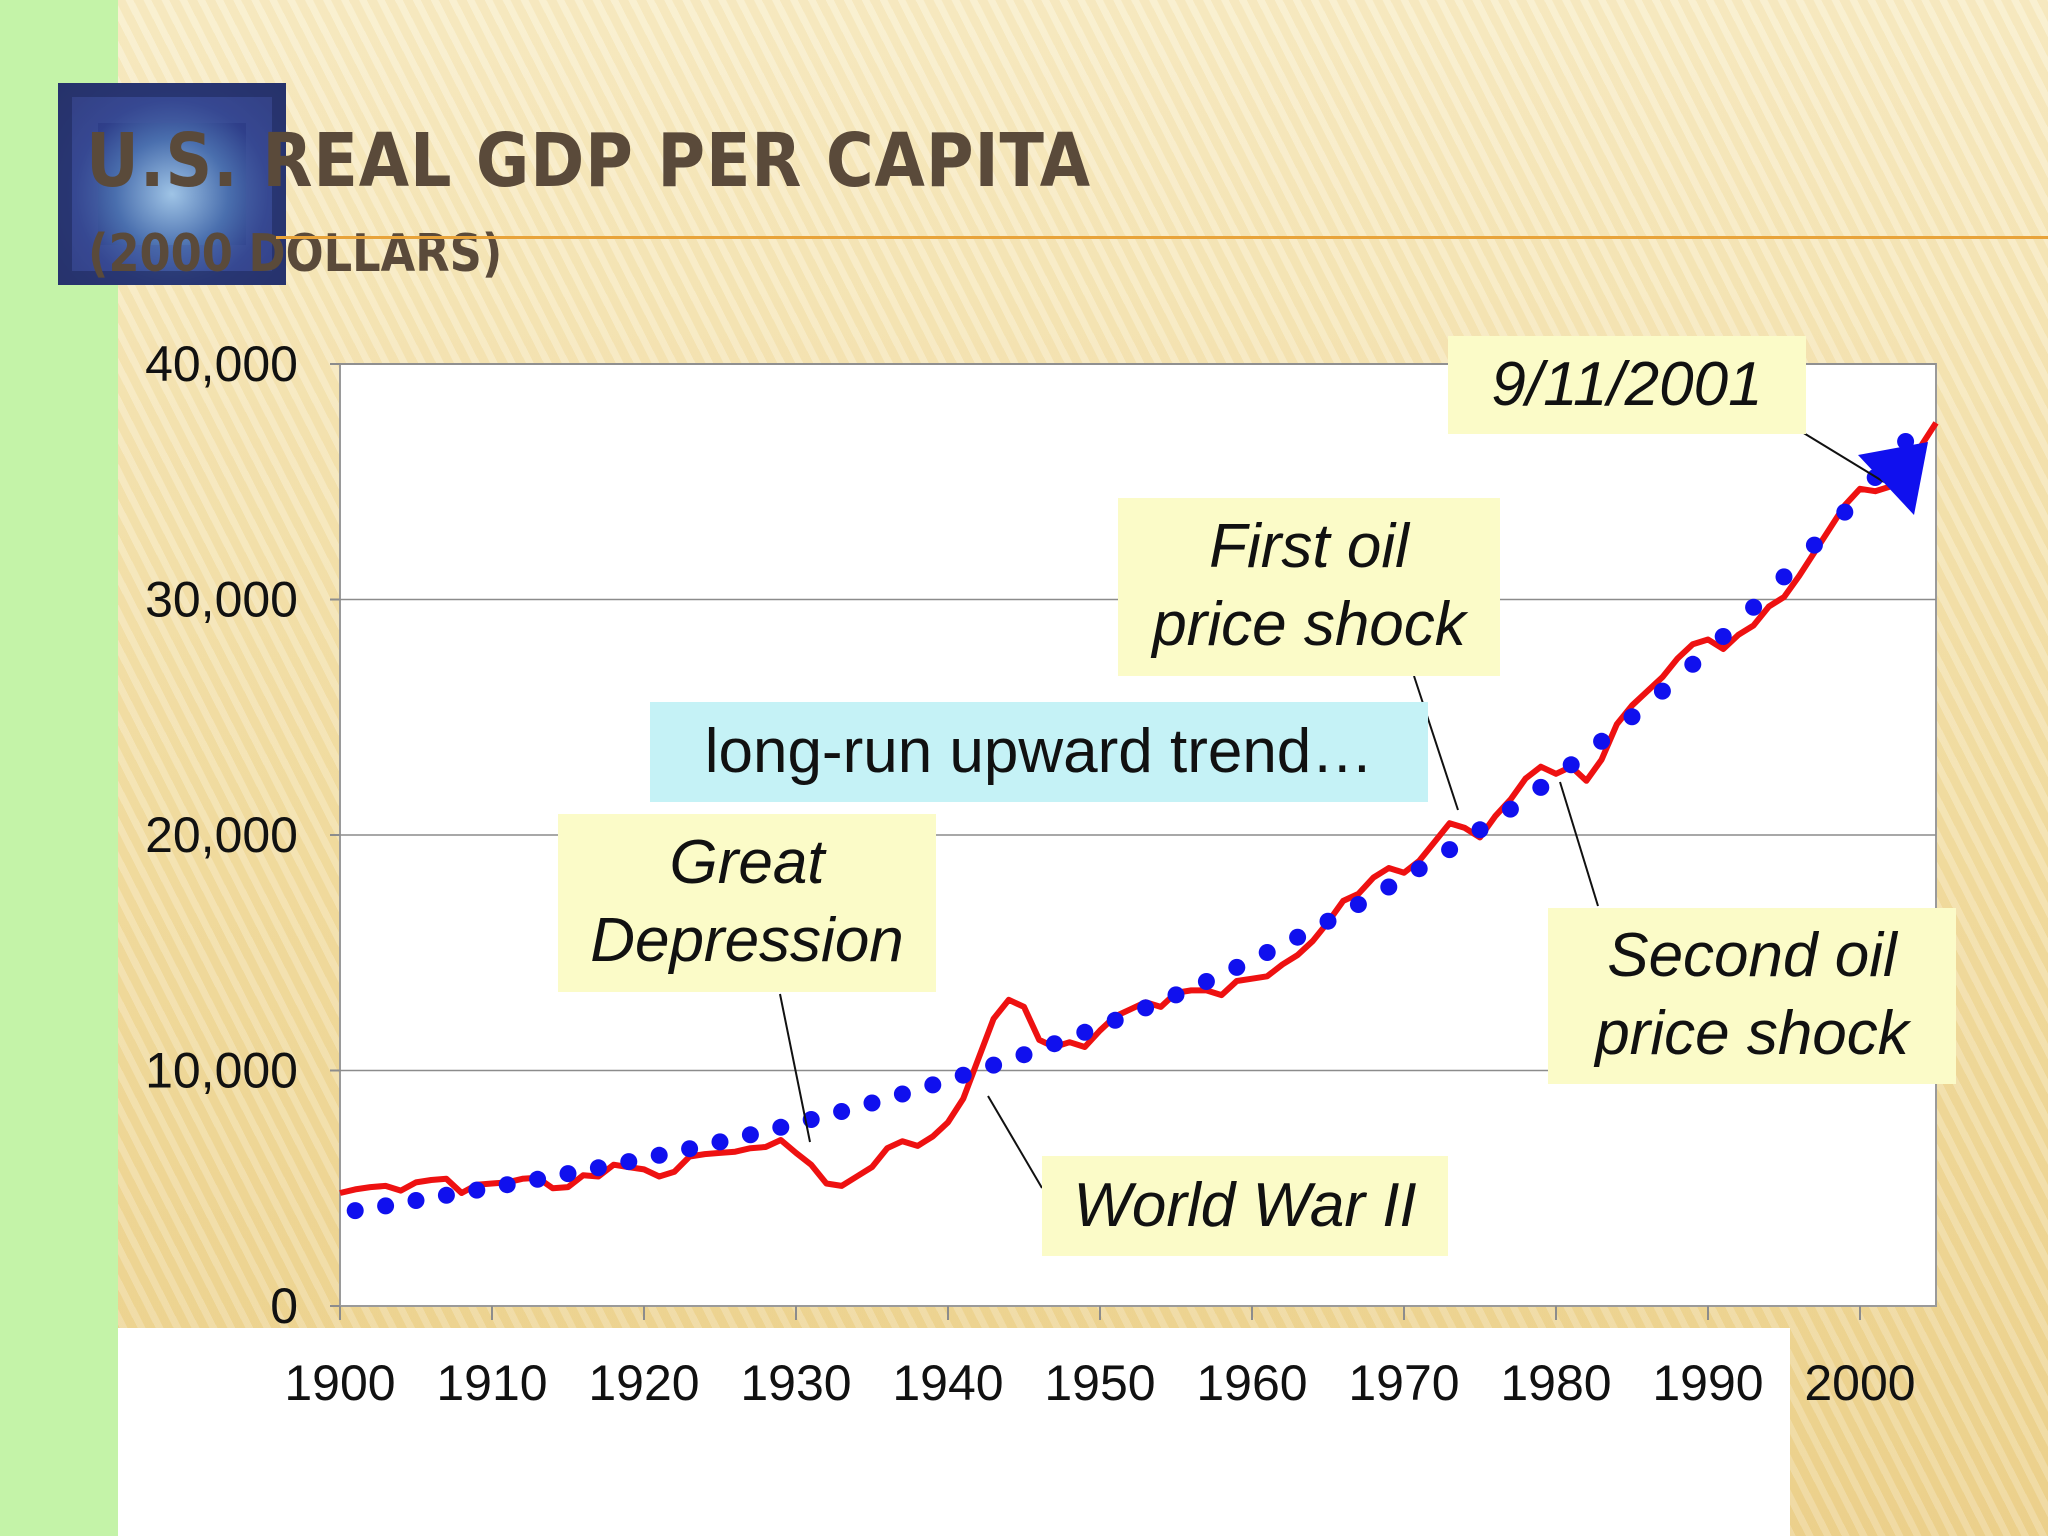  I want to click on leader-first-oil-shock, so click(1436, 743).